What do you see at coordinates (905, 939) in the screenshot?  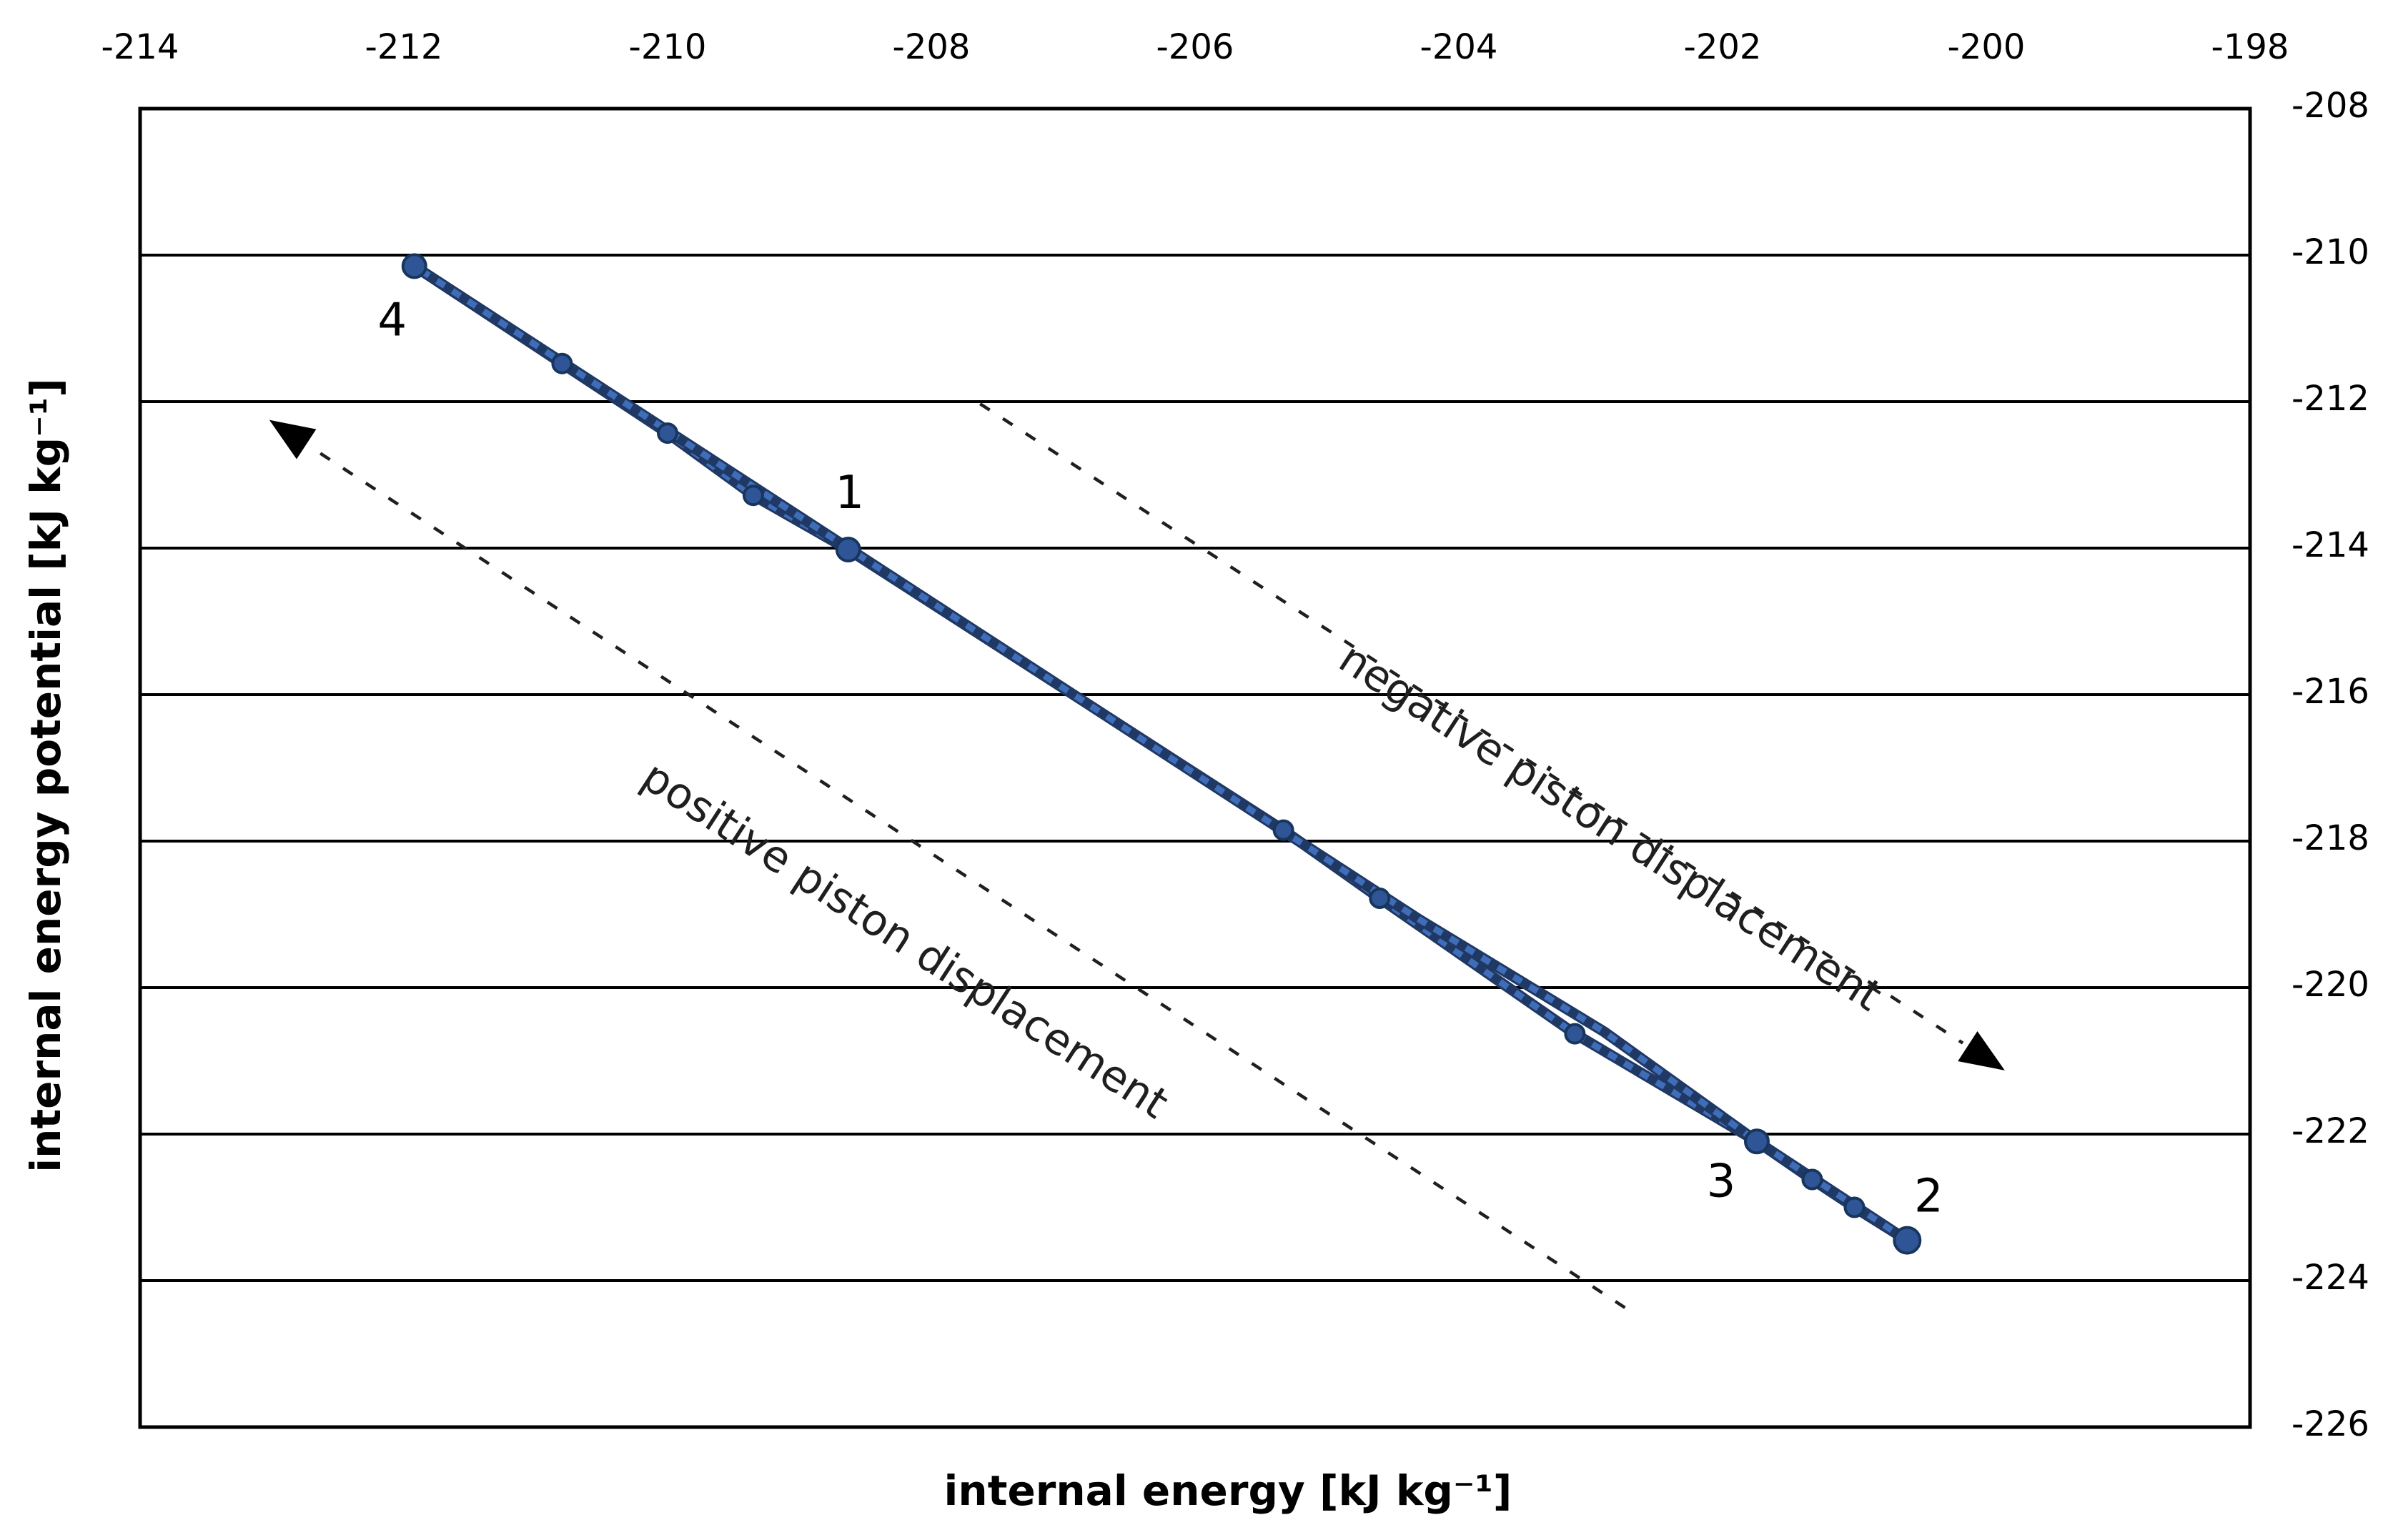 I see `annotation-label: positive piston displacement` at bounding box center [905, 939].